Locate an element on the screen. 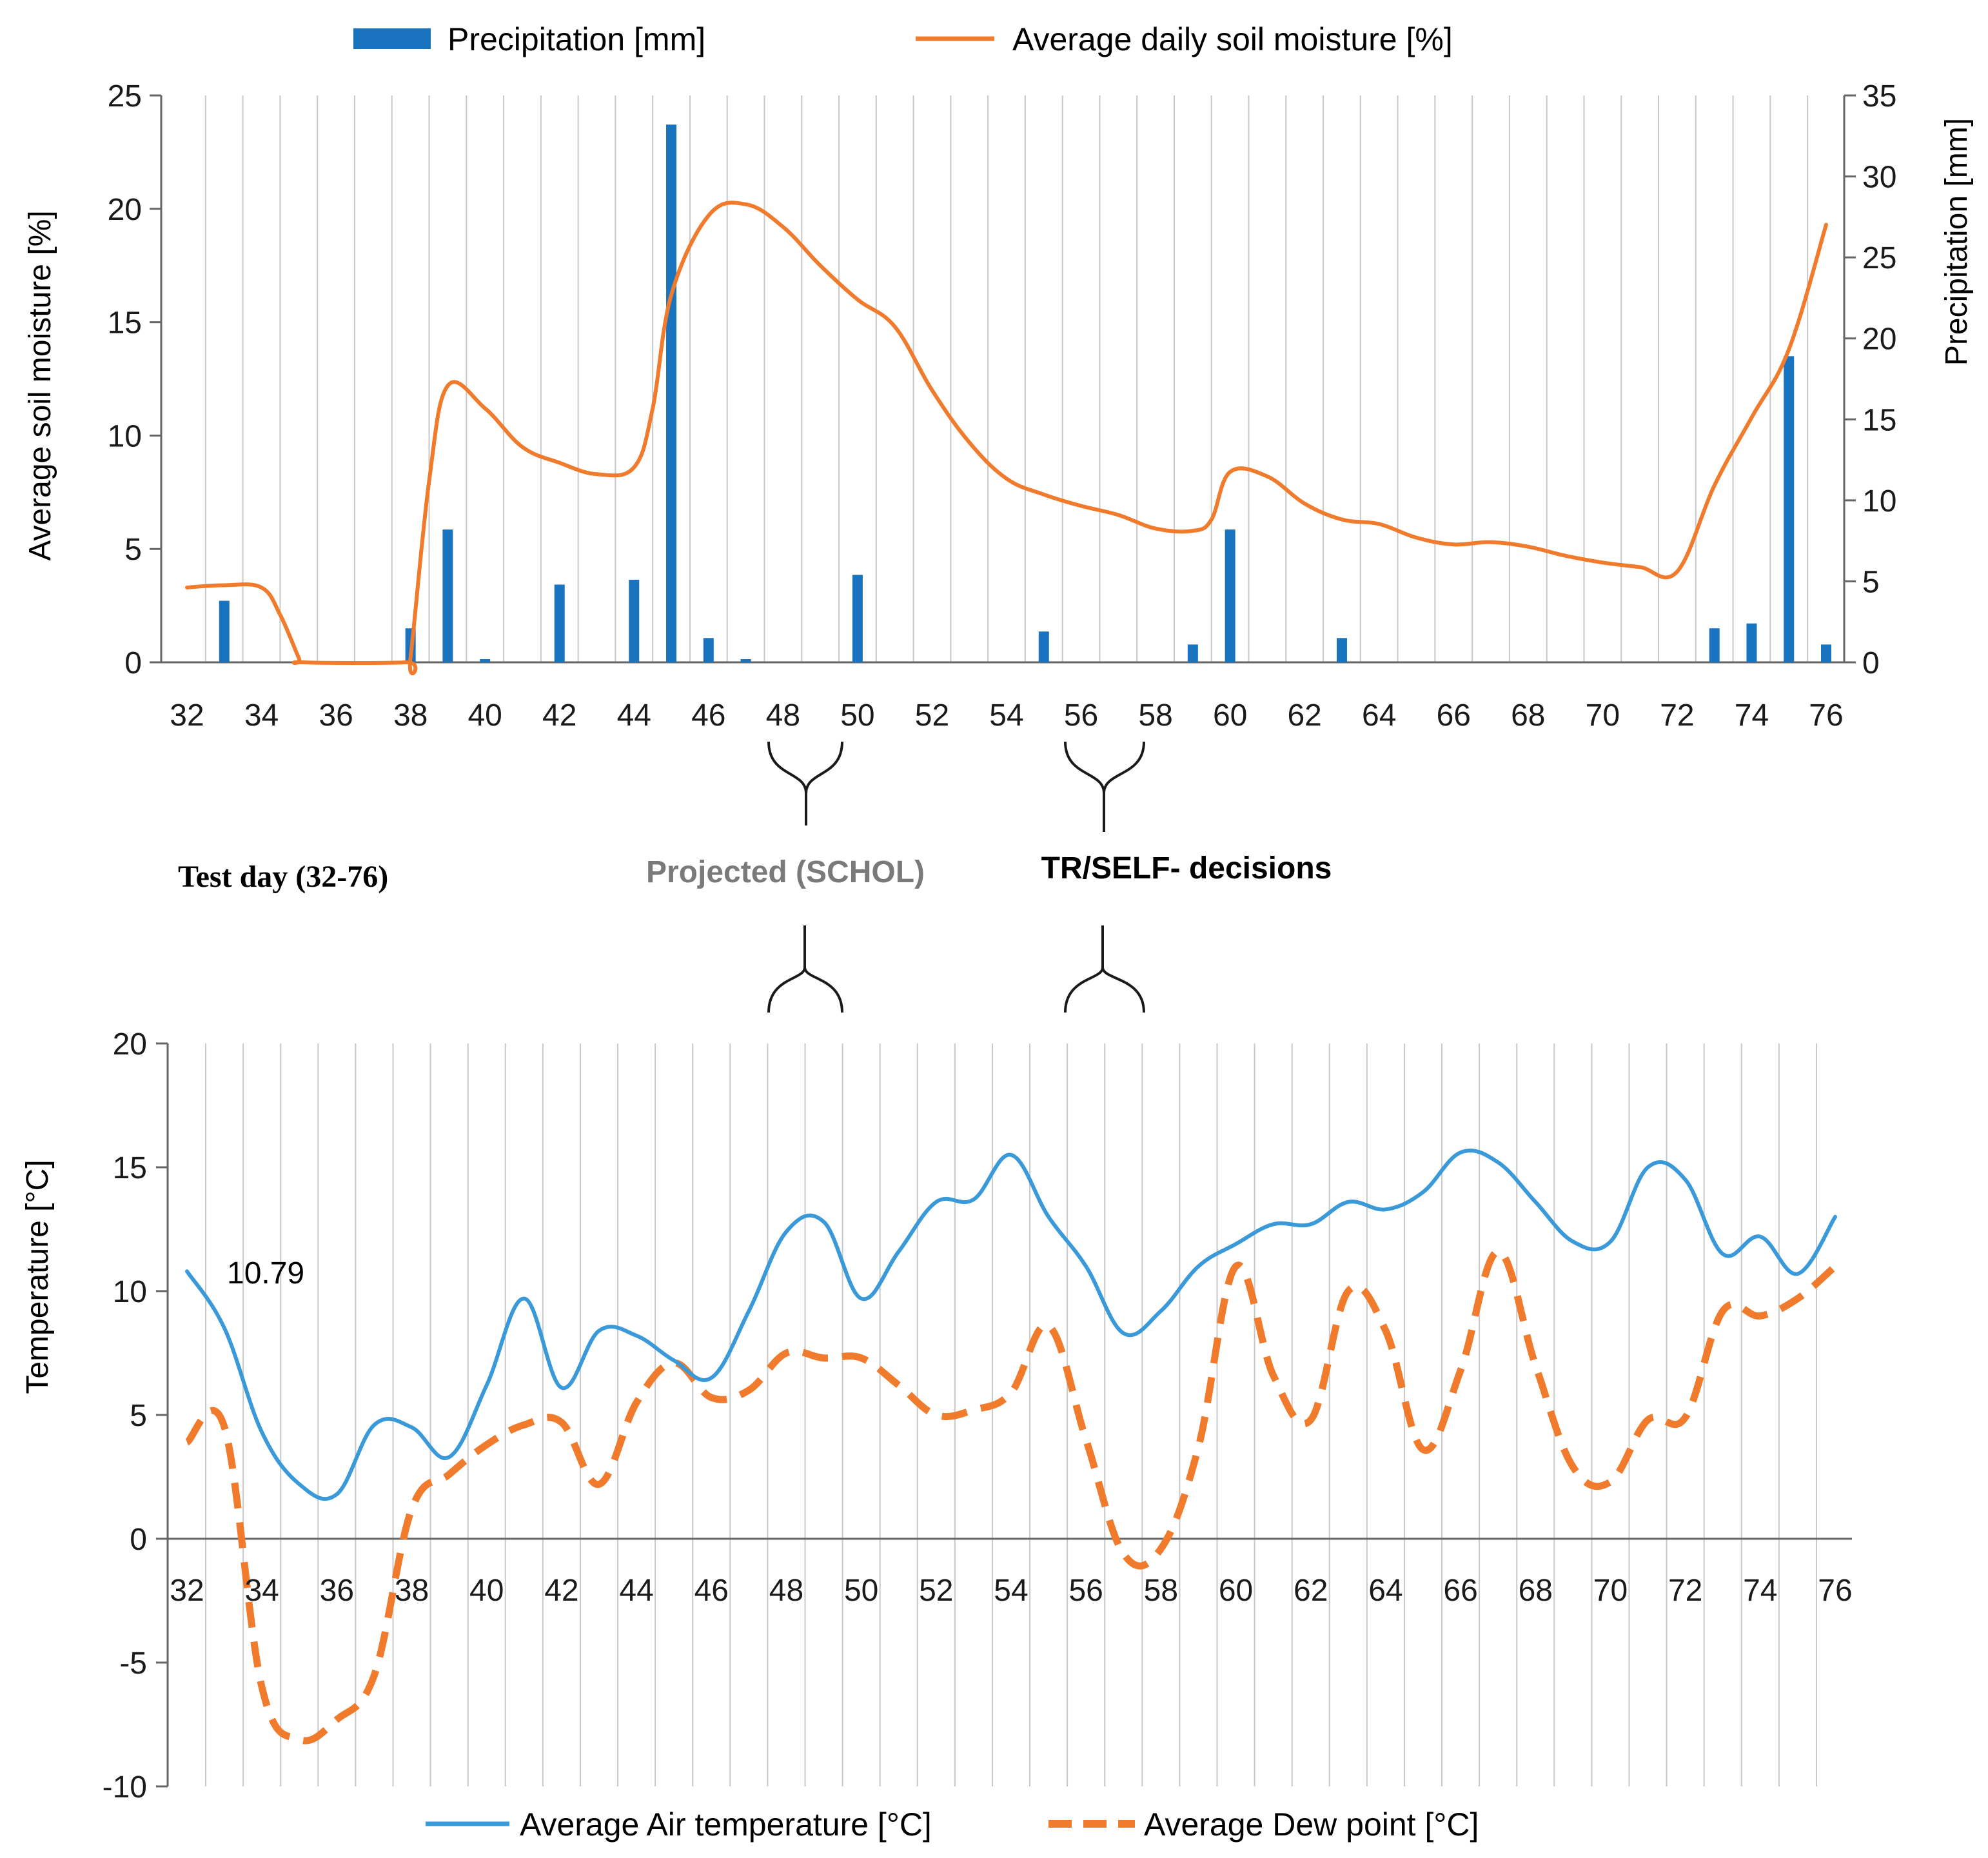 Image resolution: width=1988 pixels, height=1858 pixels. top-y-tick-label-left: 20 is located at coordinates (125, 210).